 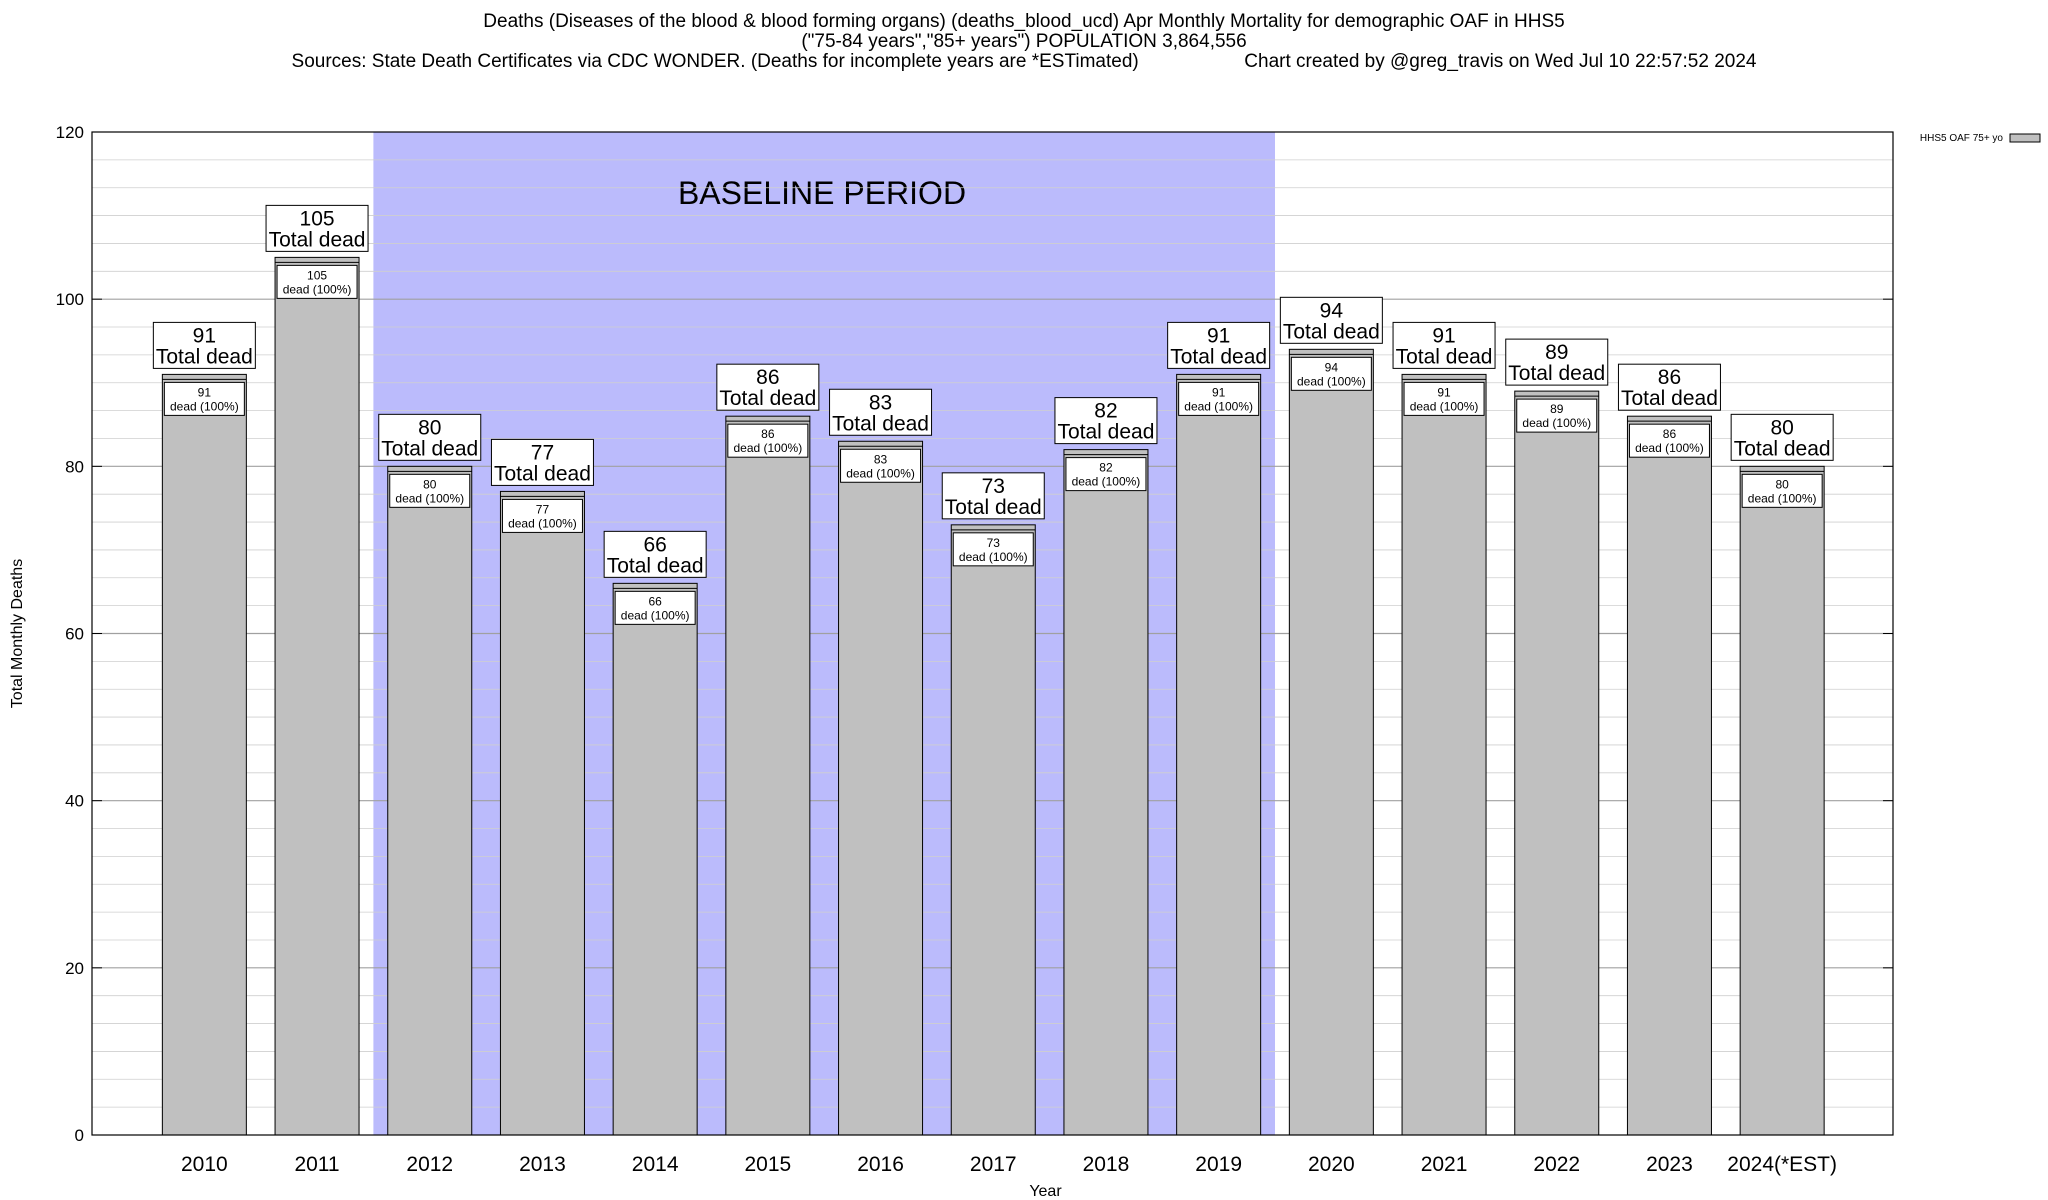 I want to click on legend-swatch, so click(x=2025, y=138).